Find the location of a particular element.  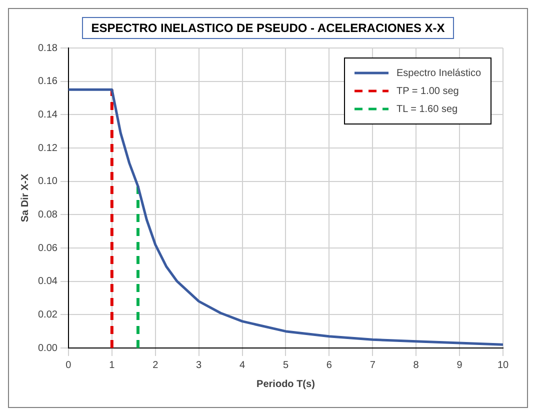

x-tick-label: 4 is located at coordinates (242, 365).